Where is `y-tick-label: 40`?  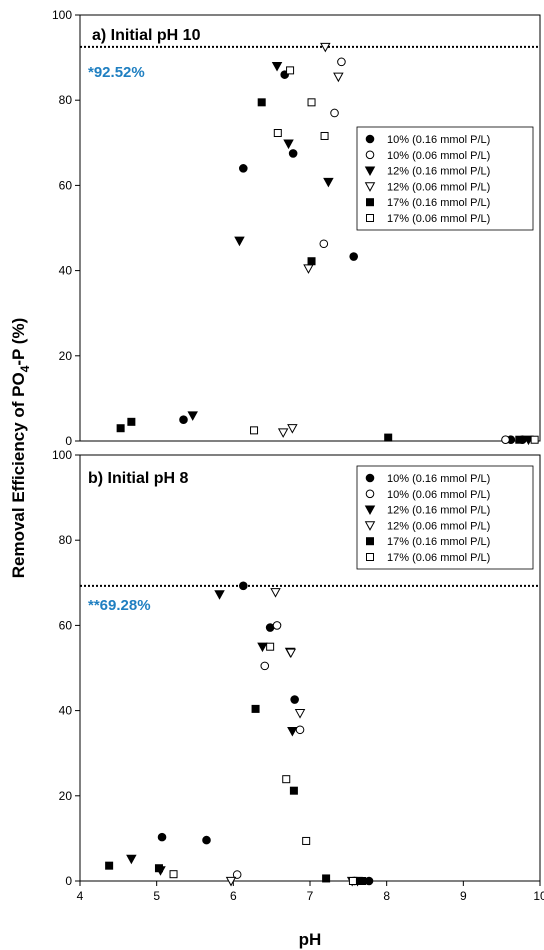 y-tick-label: 40 is located at coordinates (66, 271).